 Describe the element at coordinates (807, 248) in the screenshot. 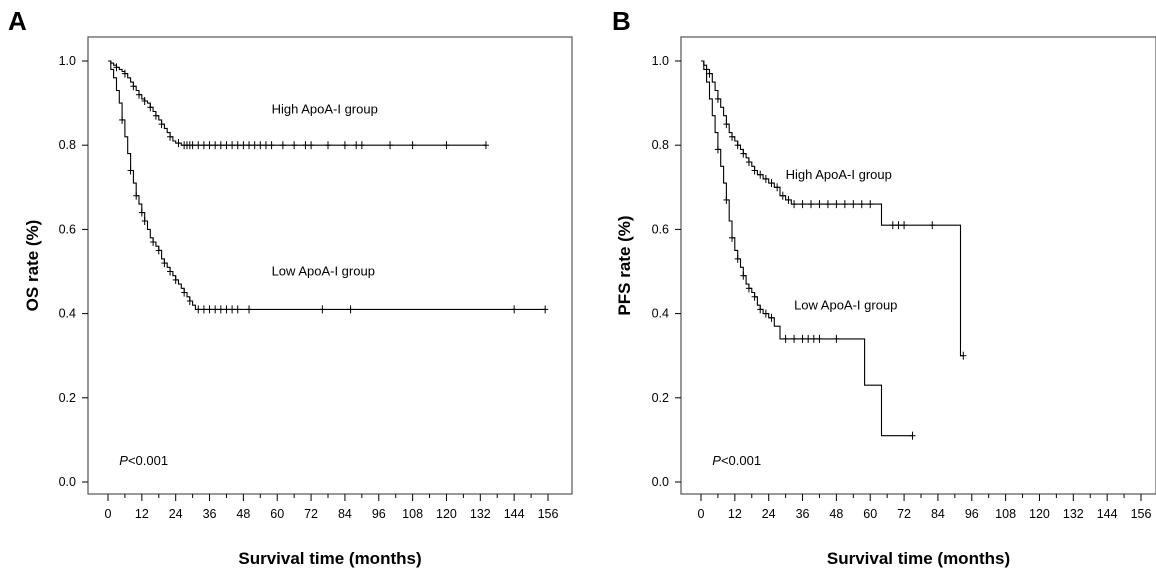

I see `km-curve-low` at that location.